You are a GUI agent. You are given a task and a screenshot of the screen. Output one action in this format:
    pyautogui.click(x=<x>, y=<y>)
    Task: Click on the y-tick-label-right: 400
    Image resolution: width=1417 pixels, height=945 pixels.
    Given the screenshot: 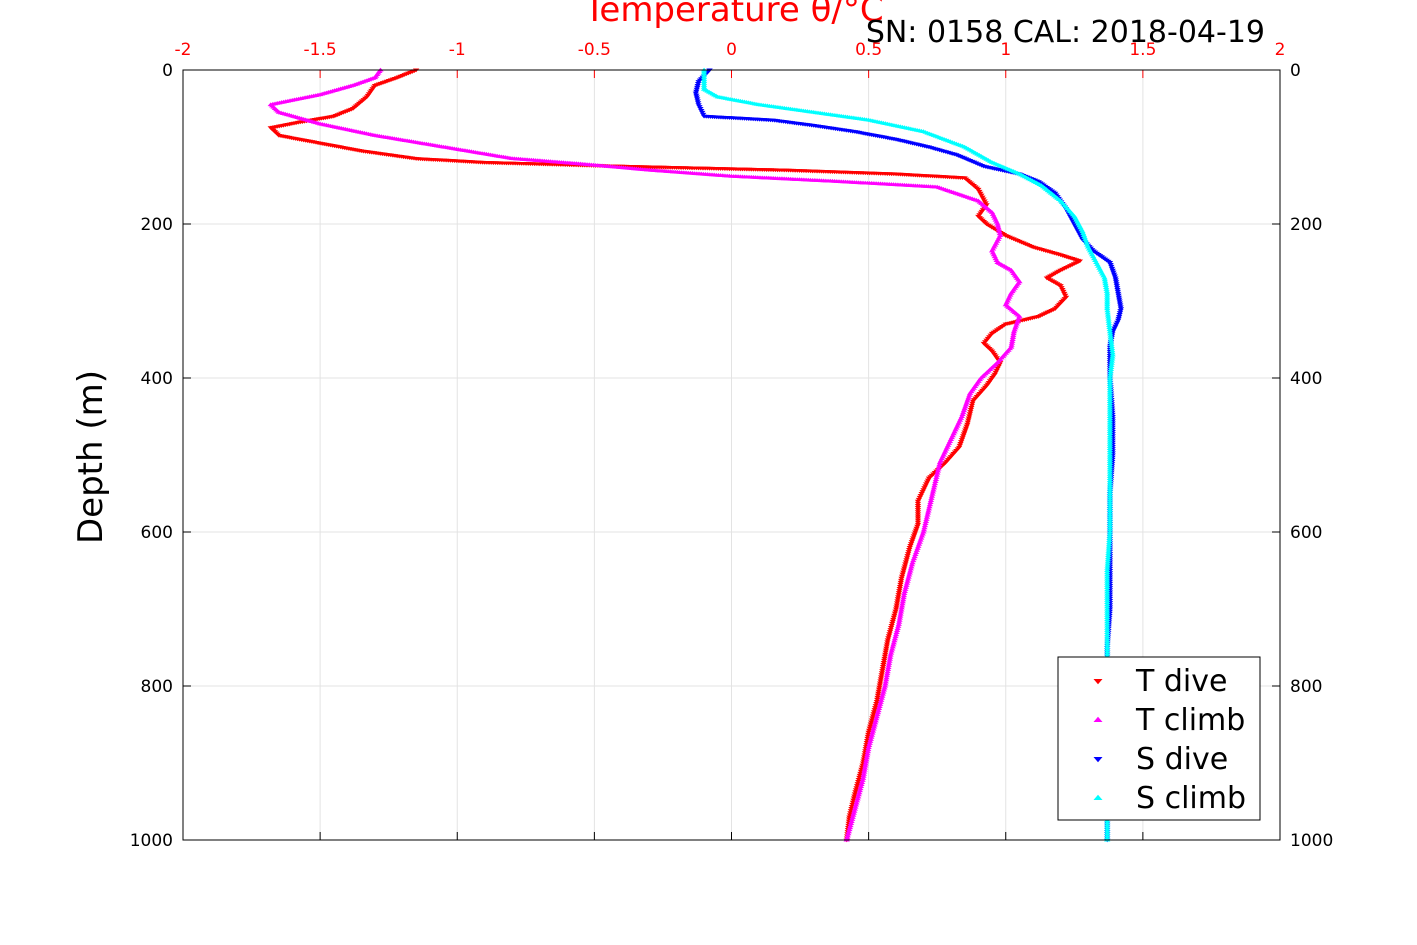 What is the action you would take?
    pyautogui.click(x=1306, y=379)
    